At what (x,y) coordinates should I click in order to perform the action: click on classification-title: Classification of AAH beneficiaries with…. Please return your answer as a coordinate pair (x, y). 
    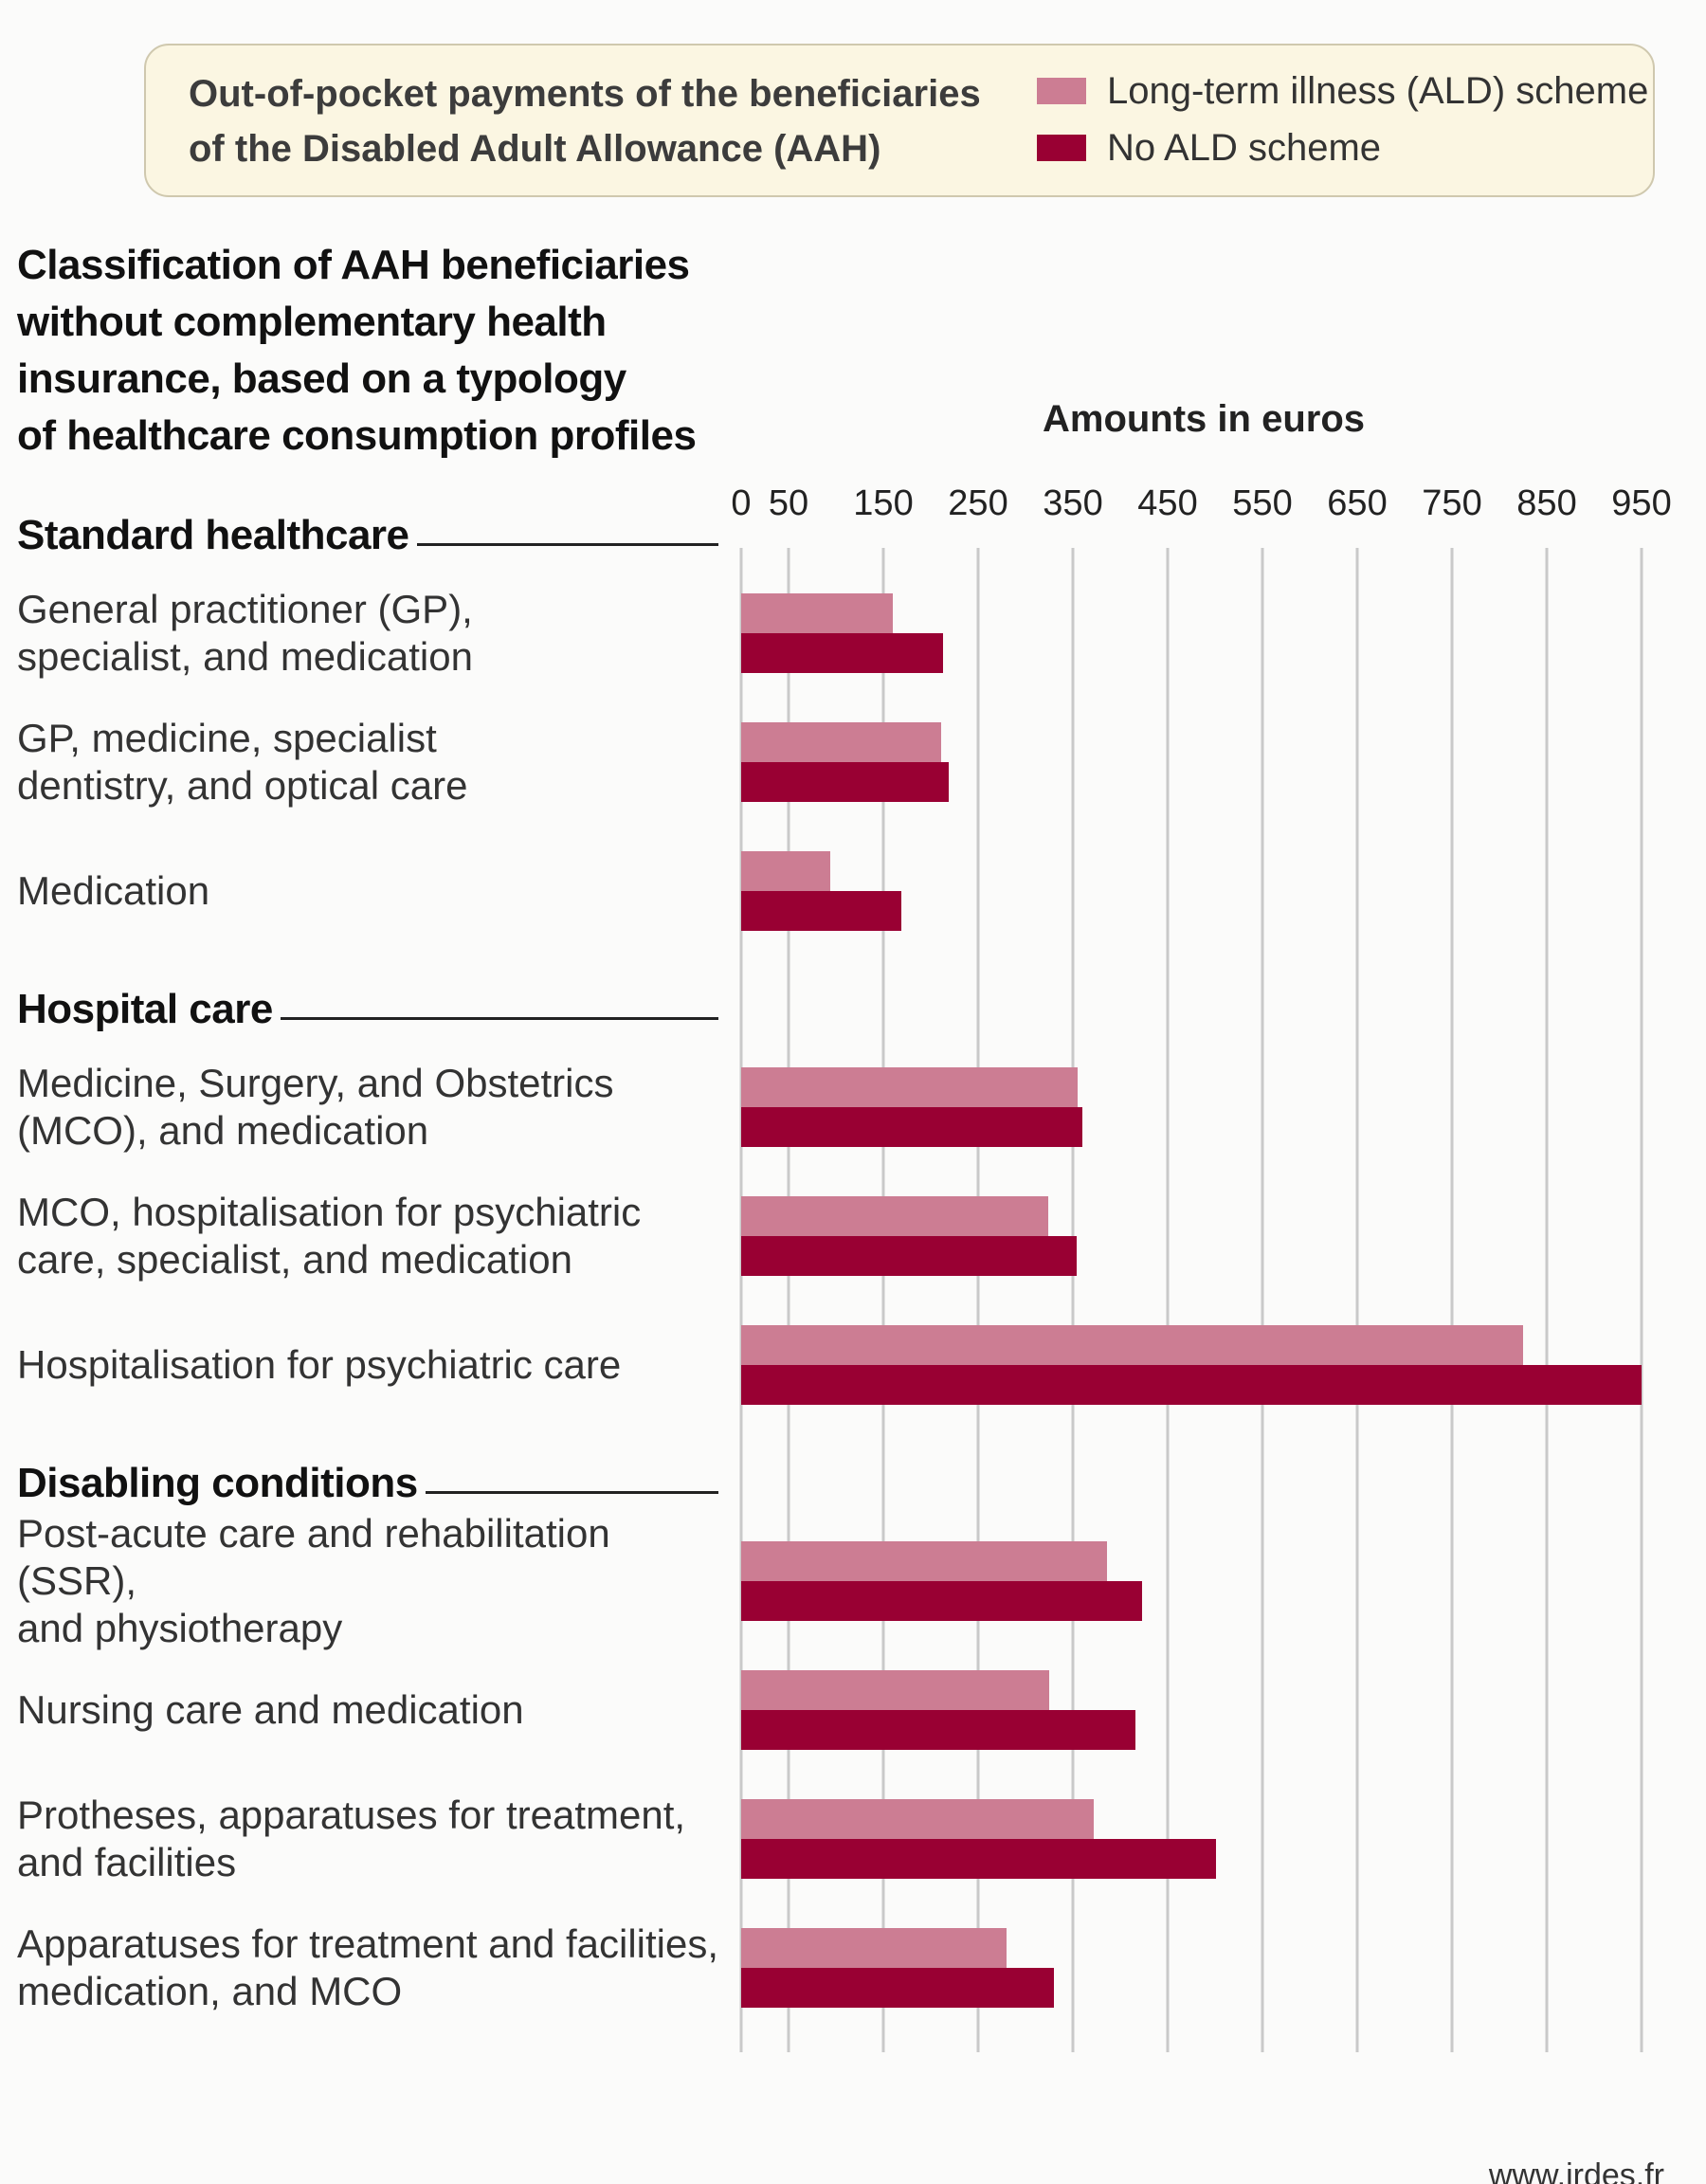
    Looking at the image, I should click on (357, 350).